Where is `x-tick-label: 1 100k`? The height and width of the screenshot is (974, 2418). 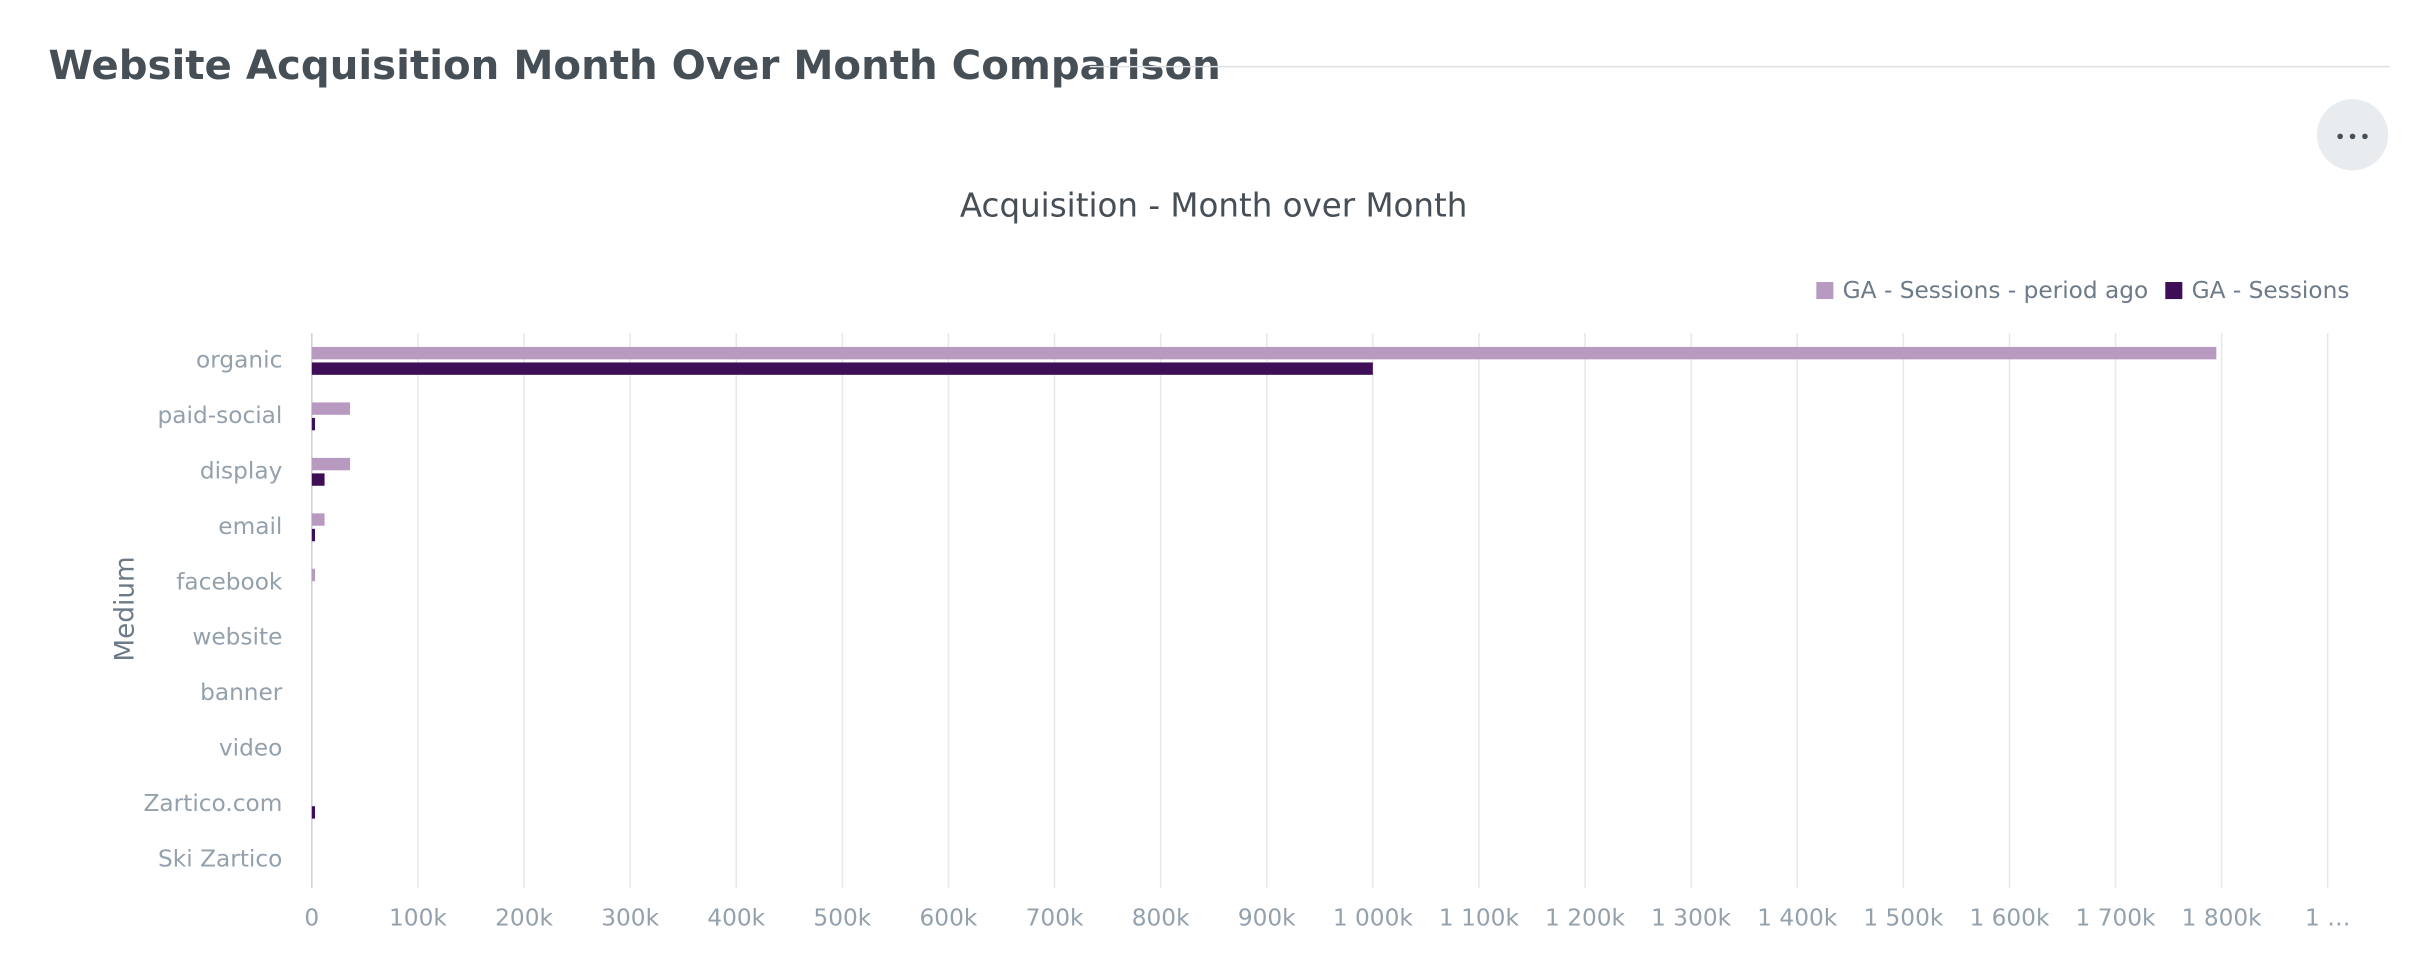
x-tick-label: 1 100k is located at coordinates (1479, 917).